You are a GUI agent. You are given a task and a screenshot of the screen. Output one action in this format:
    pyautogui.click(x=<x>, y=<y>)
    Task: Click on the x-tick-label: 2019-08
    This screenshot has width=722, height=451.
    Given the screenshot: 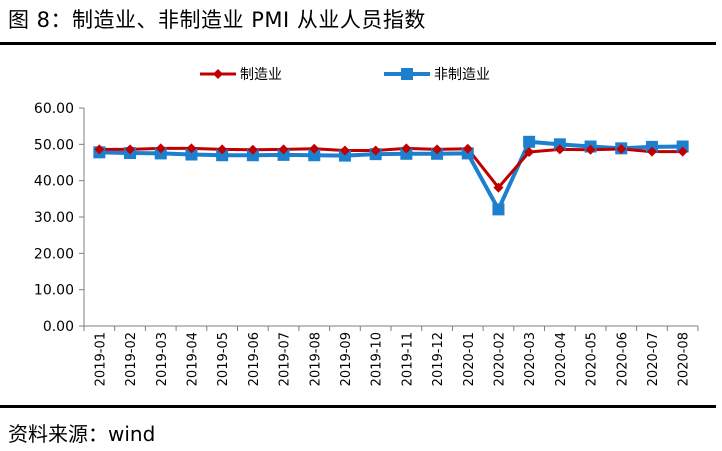 What is the action you would take?
    pyautogui.click(x=315, y=359)
    